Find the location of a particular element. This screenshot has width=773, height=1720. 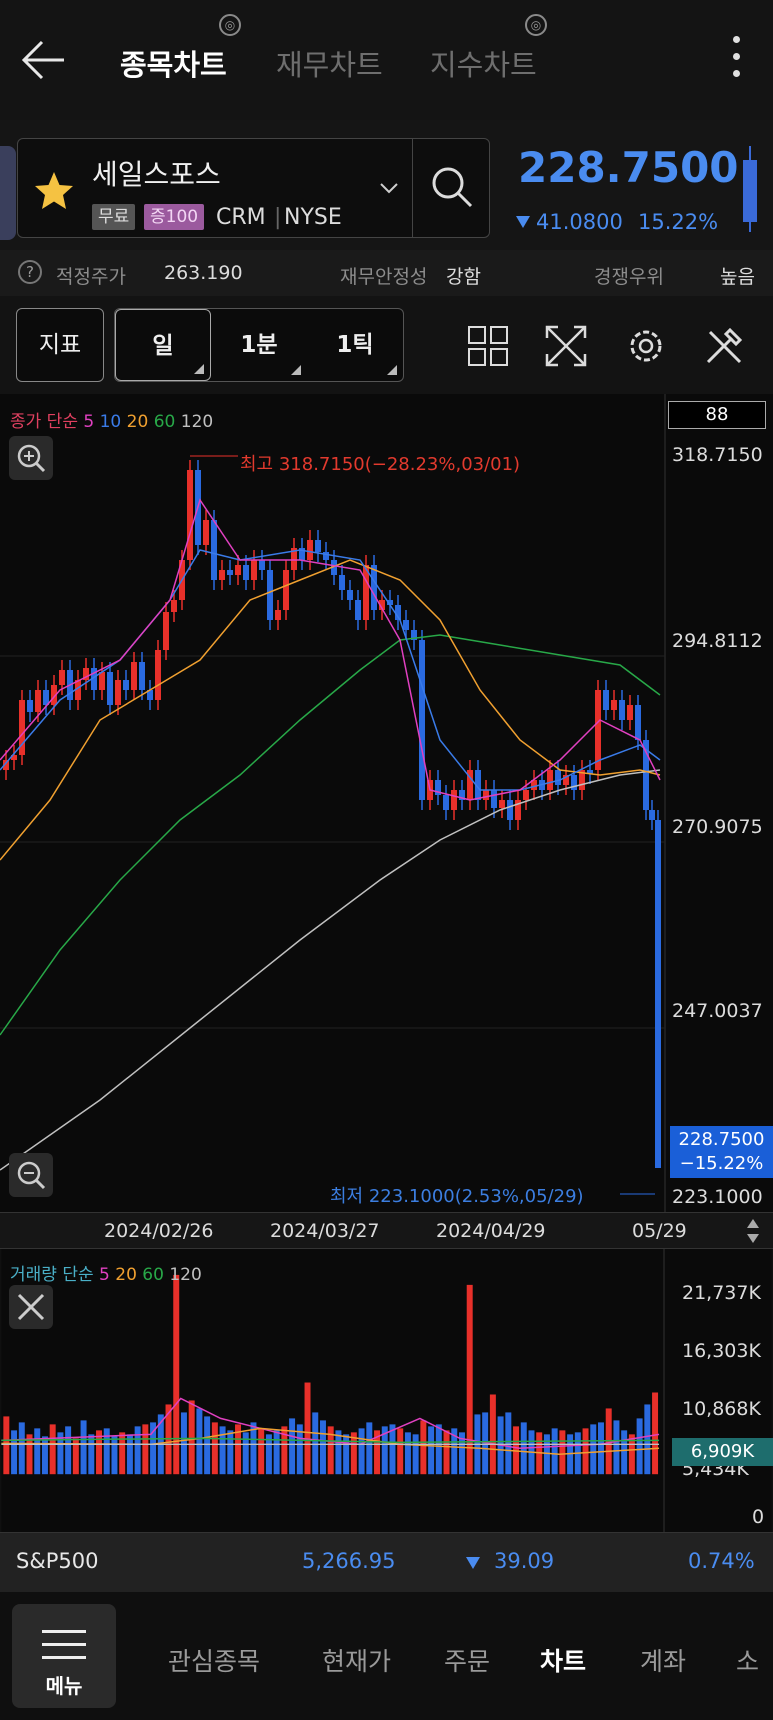

zoom-in-button is located at coordinates (31, 458).